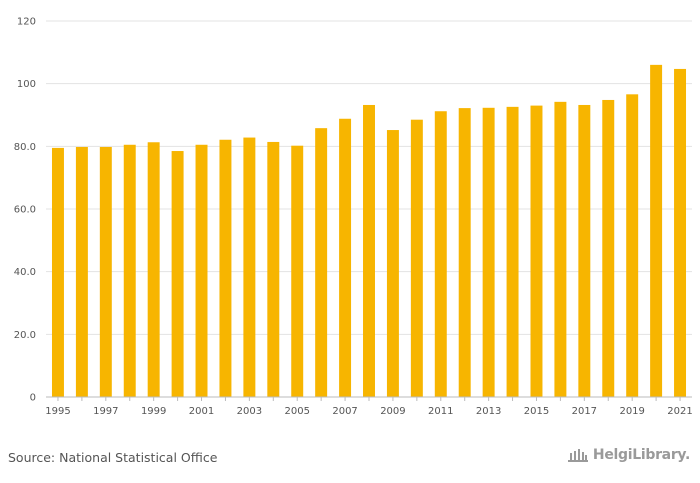 This screenshot has height=483, width=700. Describe the element at coordinates (632, 245) in the screenshot. I see `bar-2019` at that location.